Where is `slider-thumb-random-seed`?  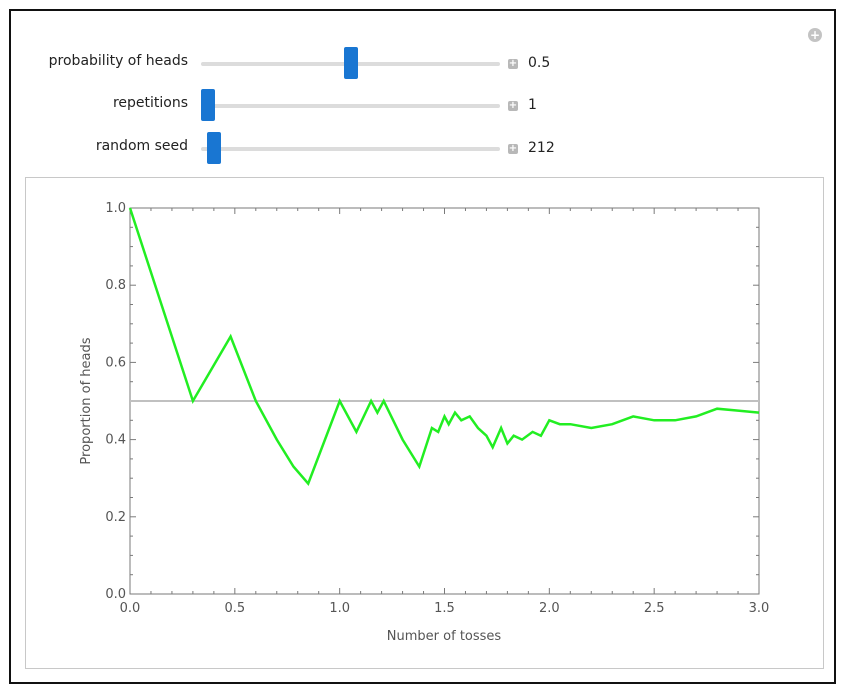
slider-thumb-random-seed is located at coordinates (213, 148).